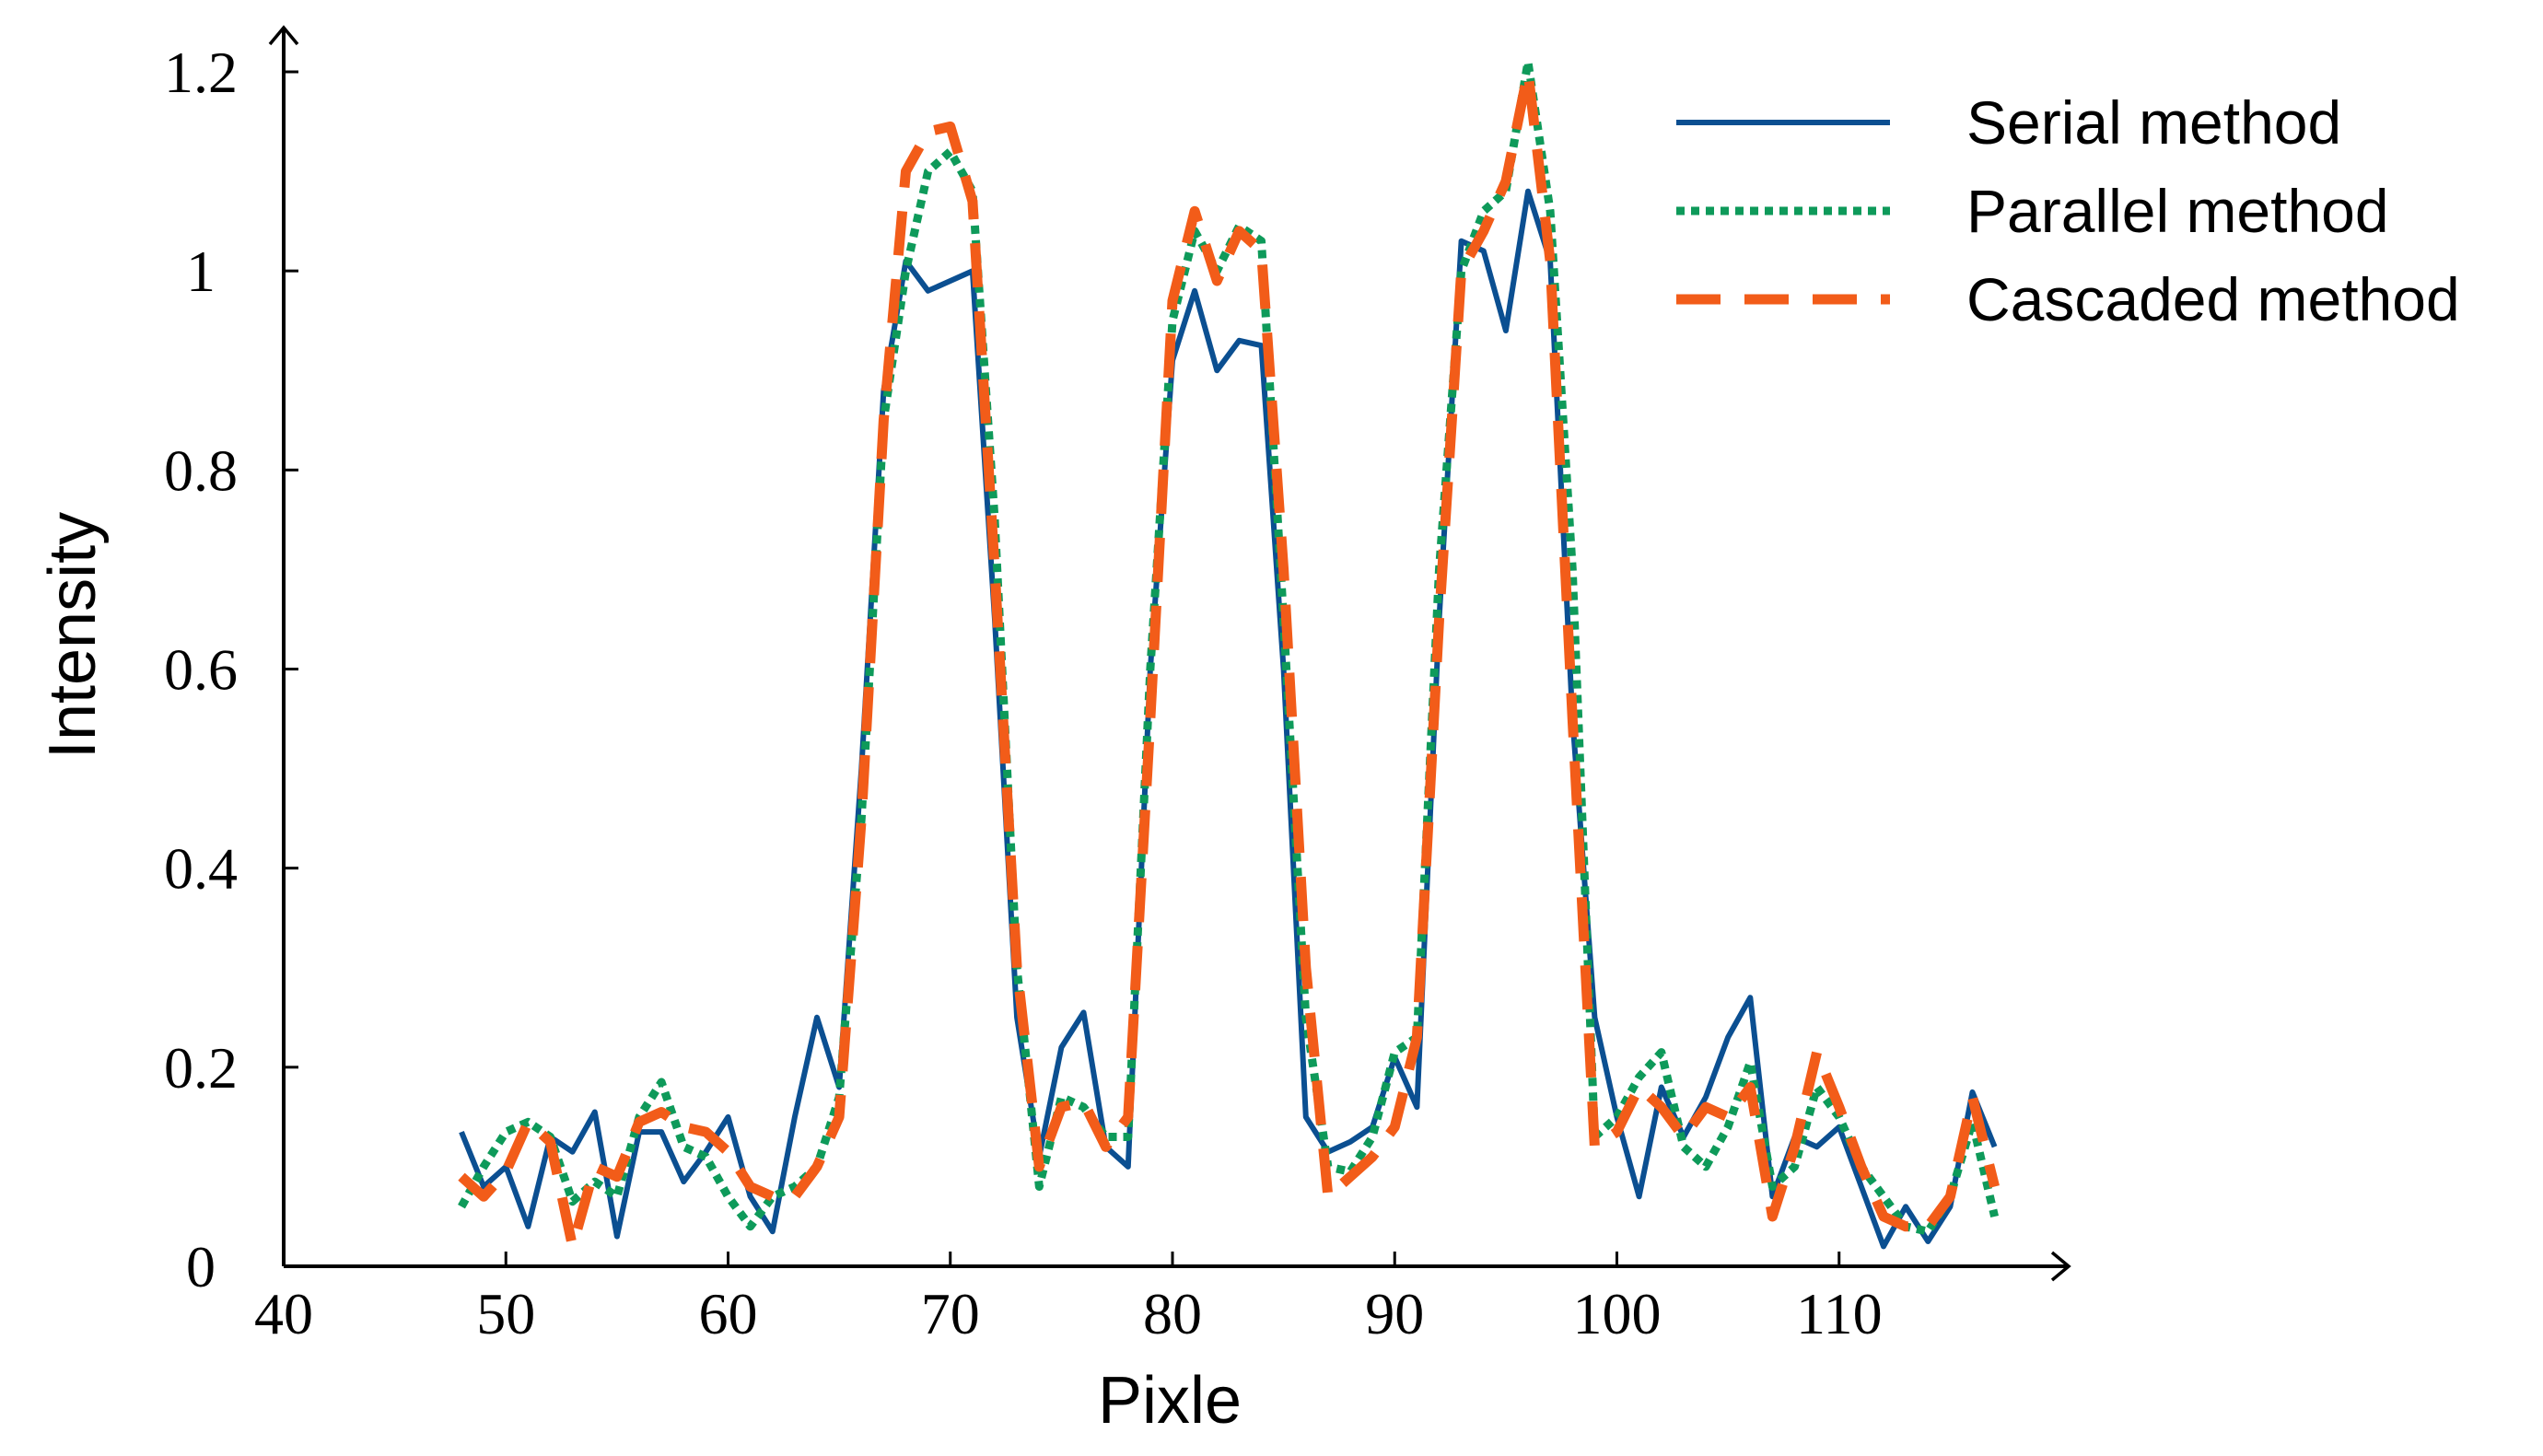  I want to click on legend-label: Parallel method, so click(2177, 211).